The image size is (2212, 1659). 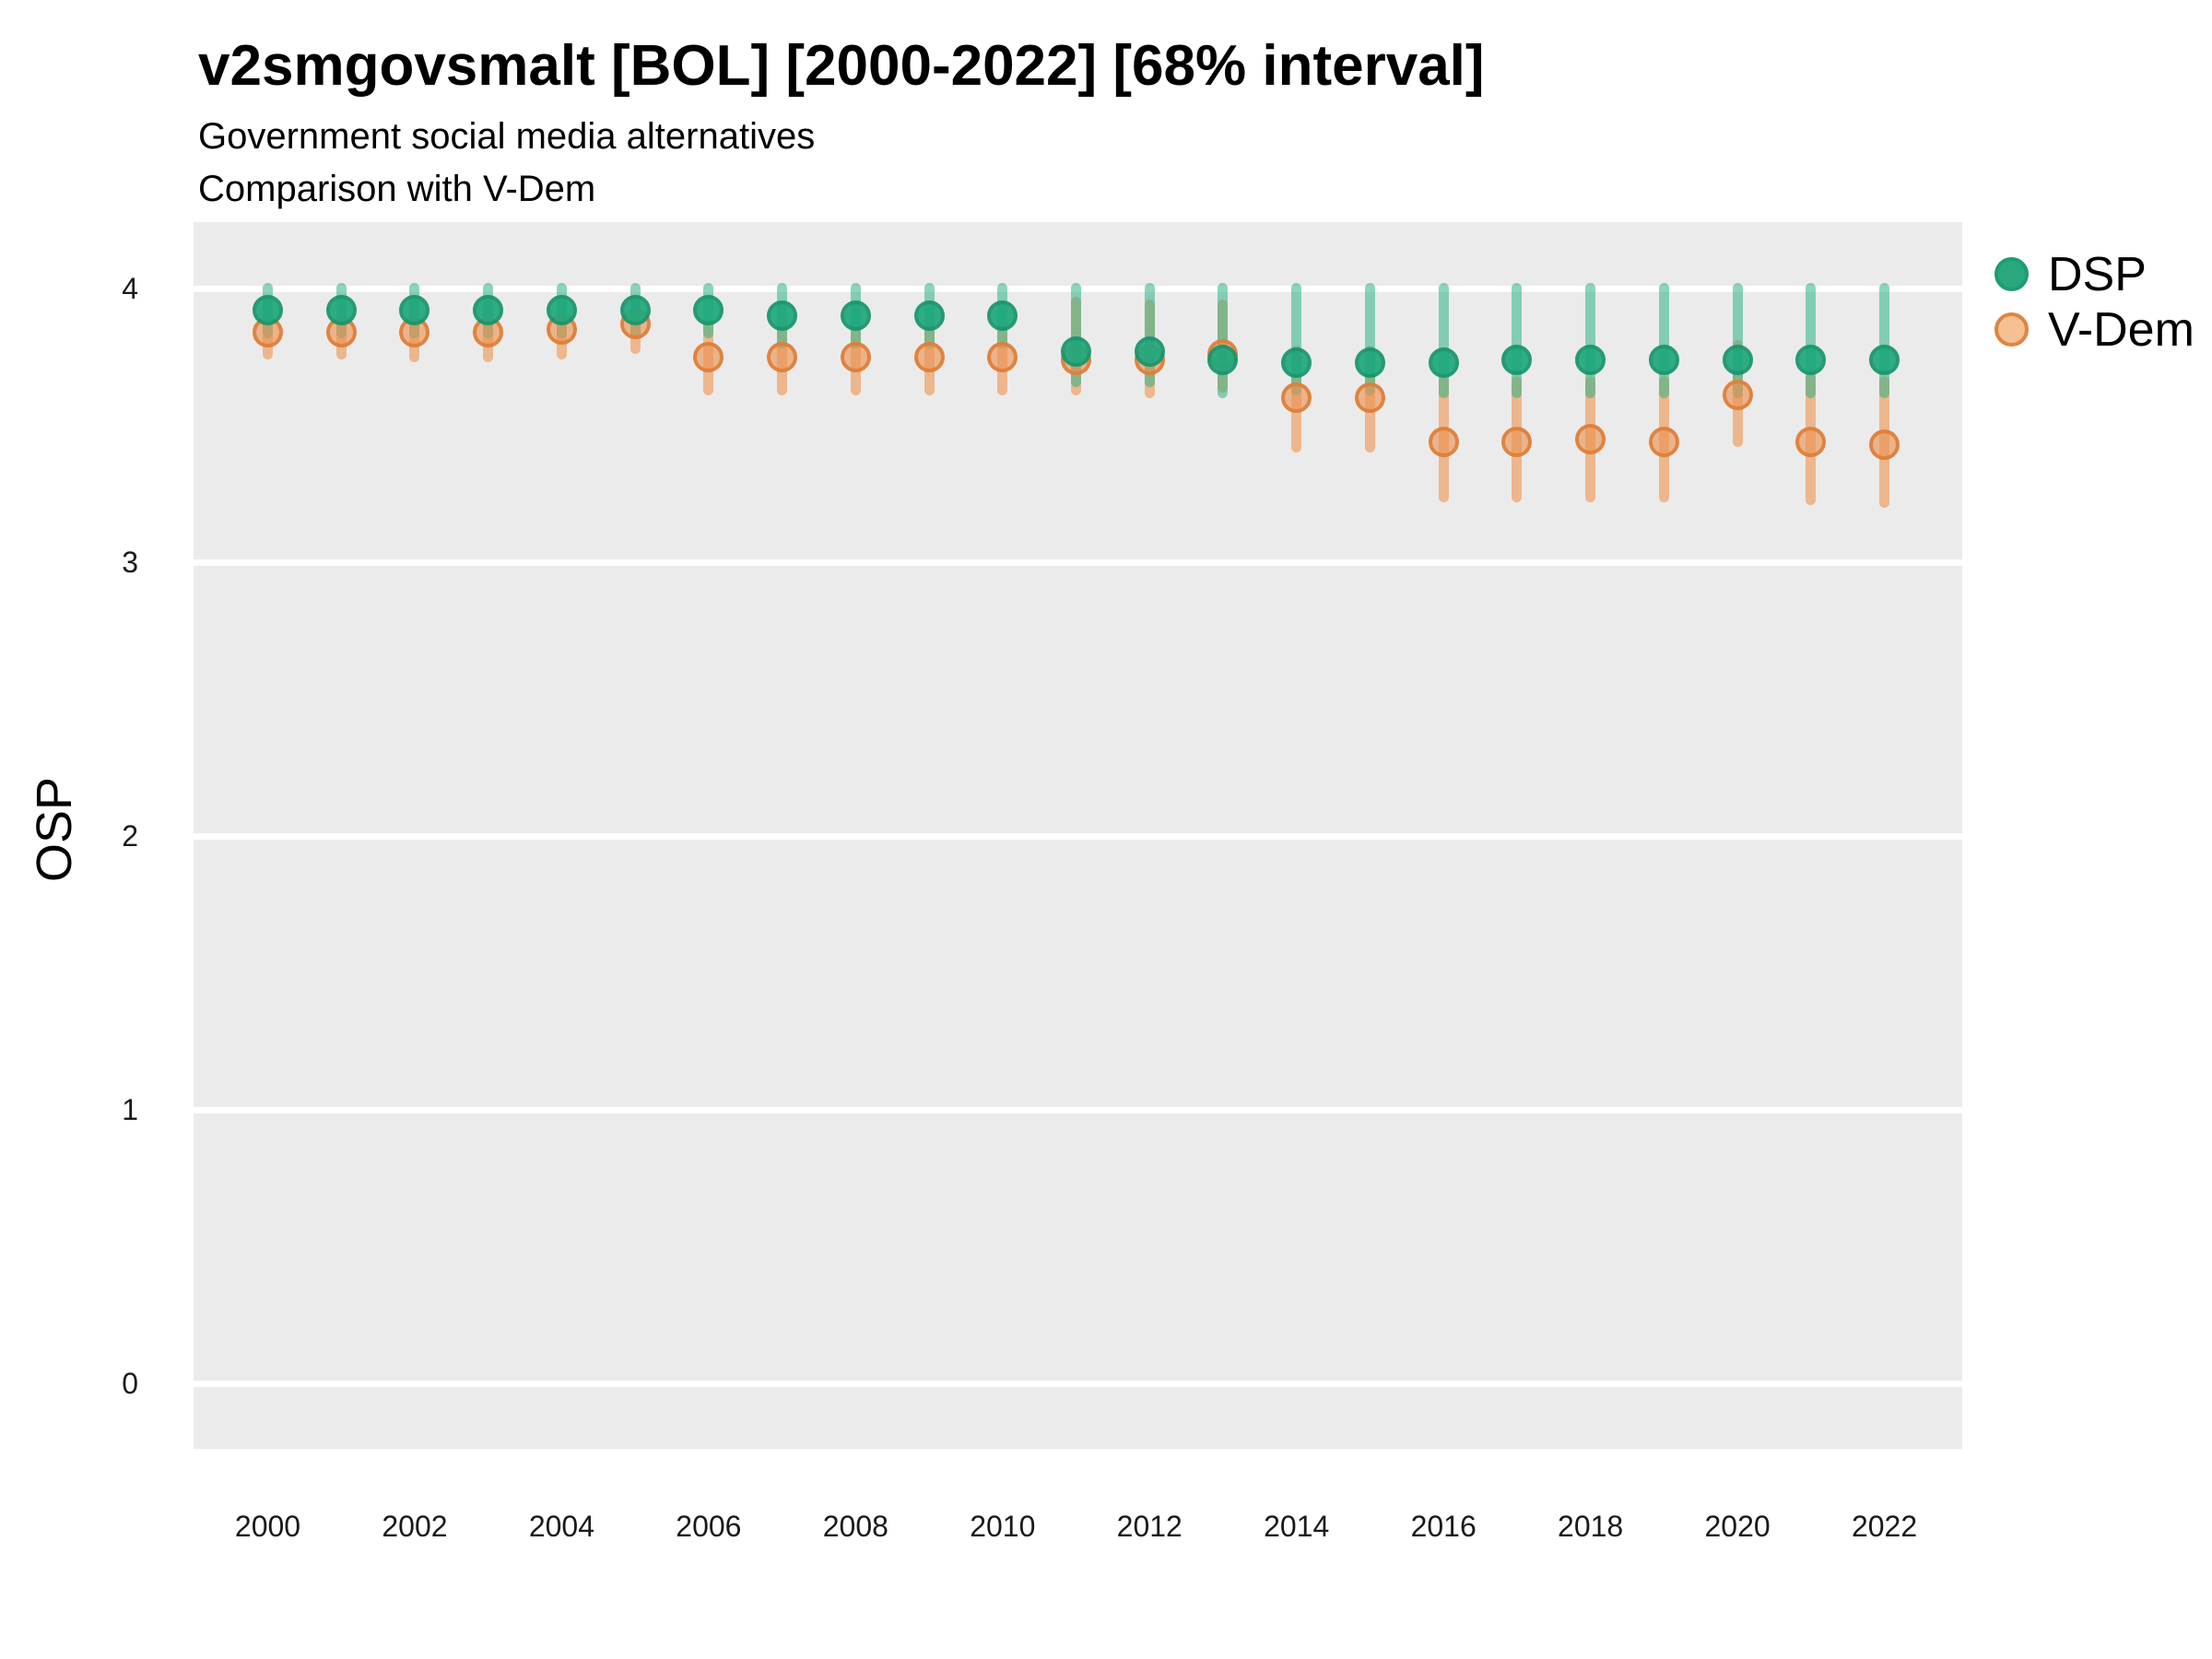 I want to click on x-tick-label-2012: 2012, so click(x=1149, y=1526).